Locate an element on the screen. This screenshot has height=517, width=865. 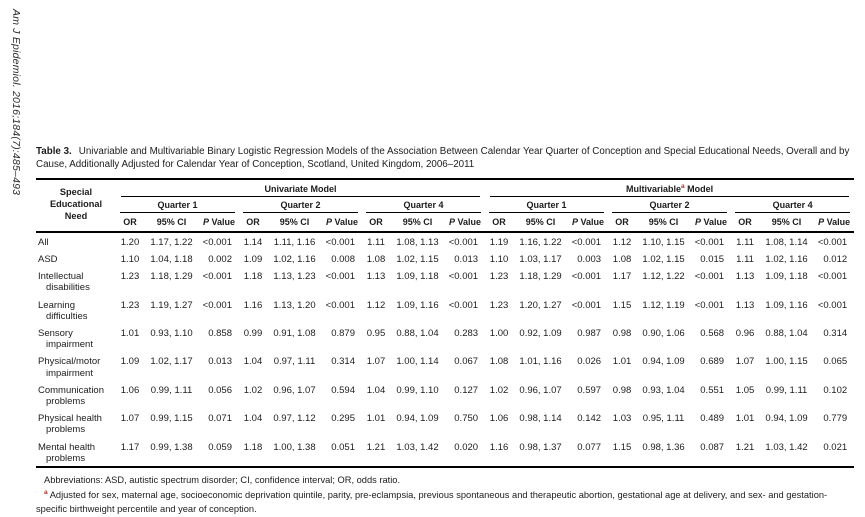
ci-value: 1.11, 1.16 is located at coordinates (294, 242).